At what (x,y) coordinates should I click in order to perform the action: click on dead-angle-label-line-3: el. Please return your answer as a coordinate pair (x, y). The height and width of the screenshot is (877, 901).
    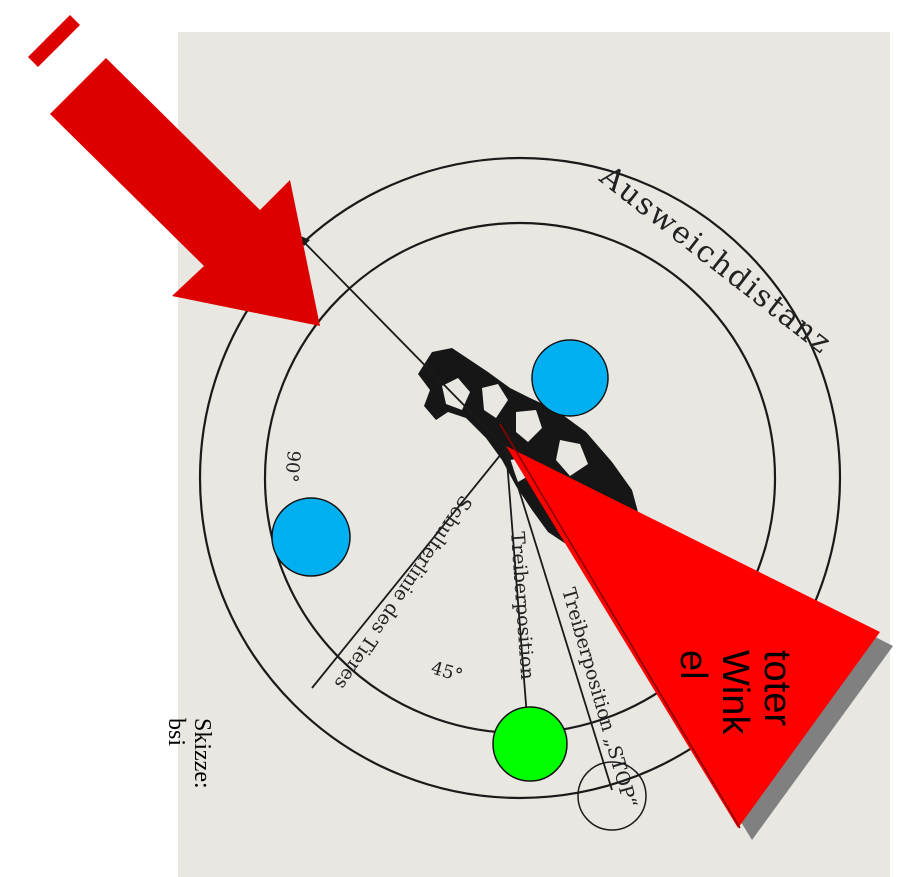
    Looking at the image, I should click on (693, 665).